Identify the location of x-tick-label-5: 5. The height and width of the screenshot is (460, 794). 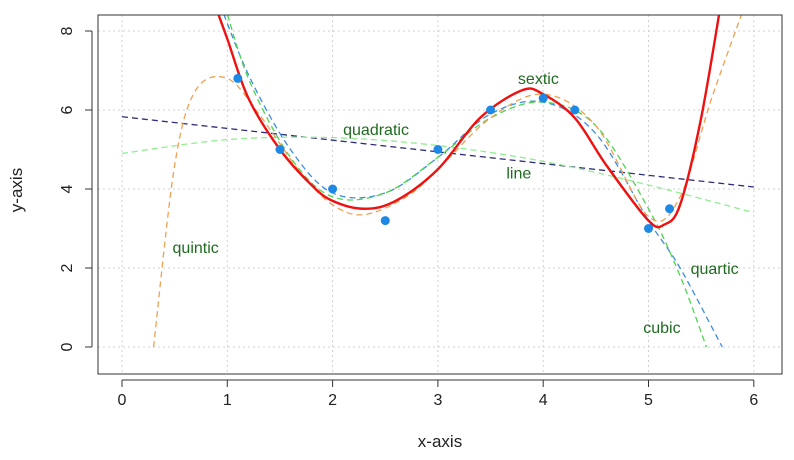
(648, 400).